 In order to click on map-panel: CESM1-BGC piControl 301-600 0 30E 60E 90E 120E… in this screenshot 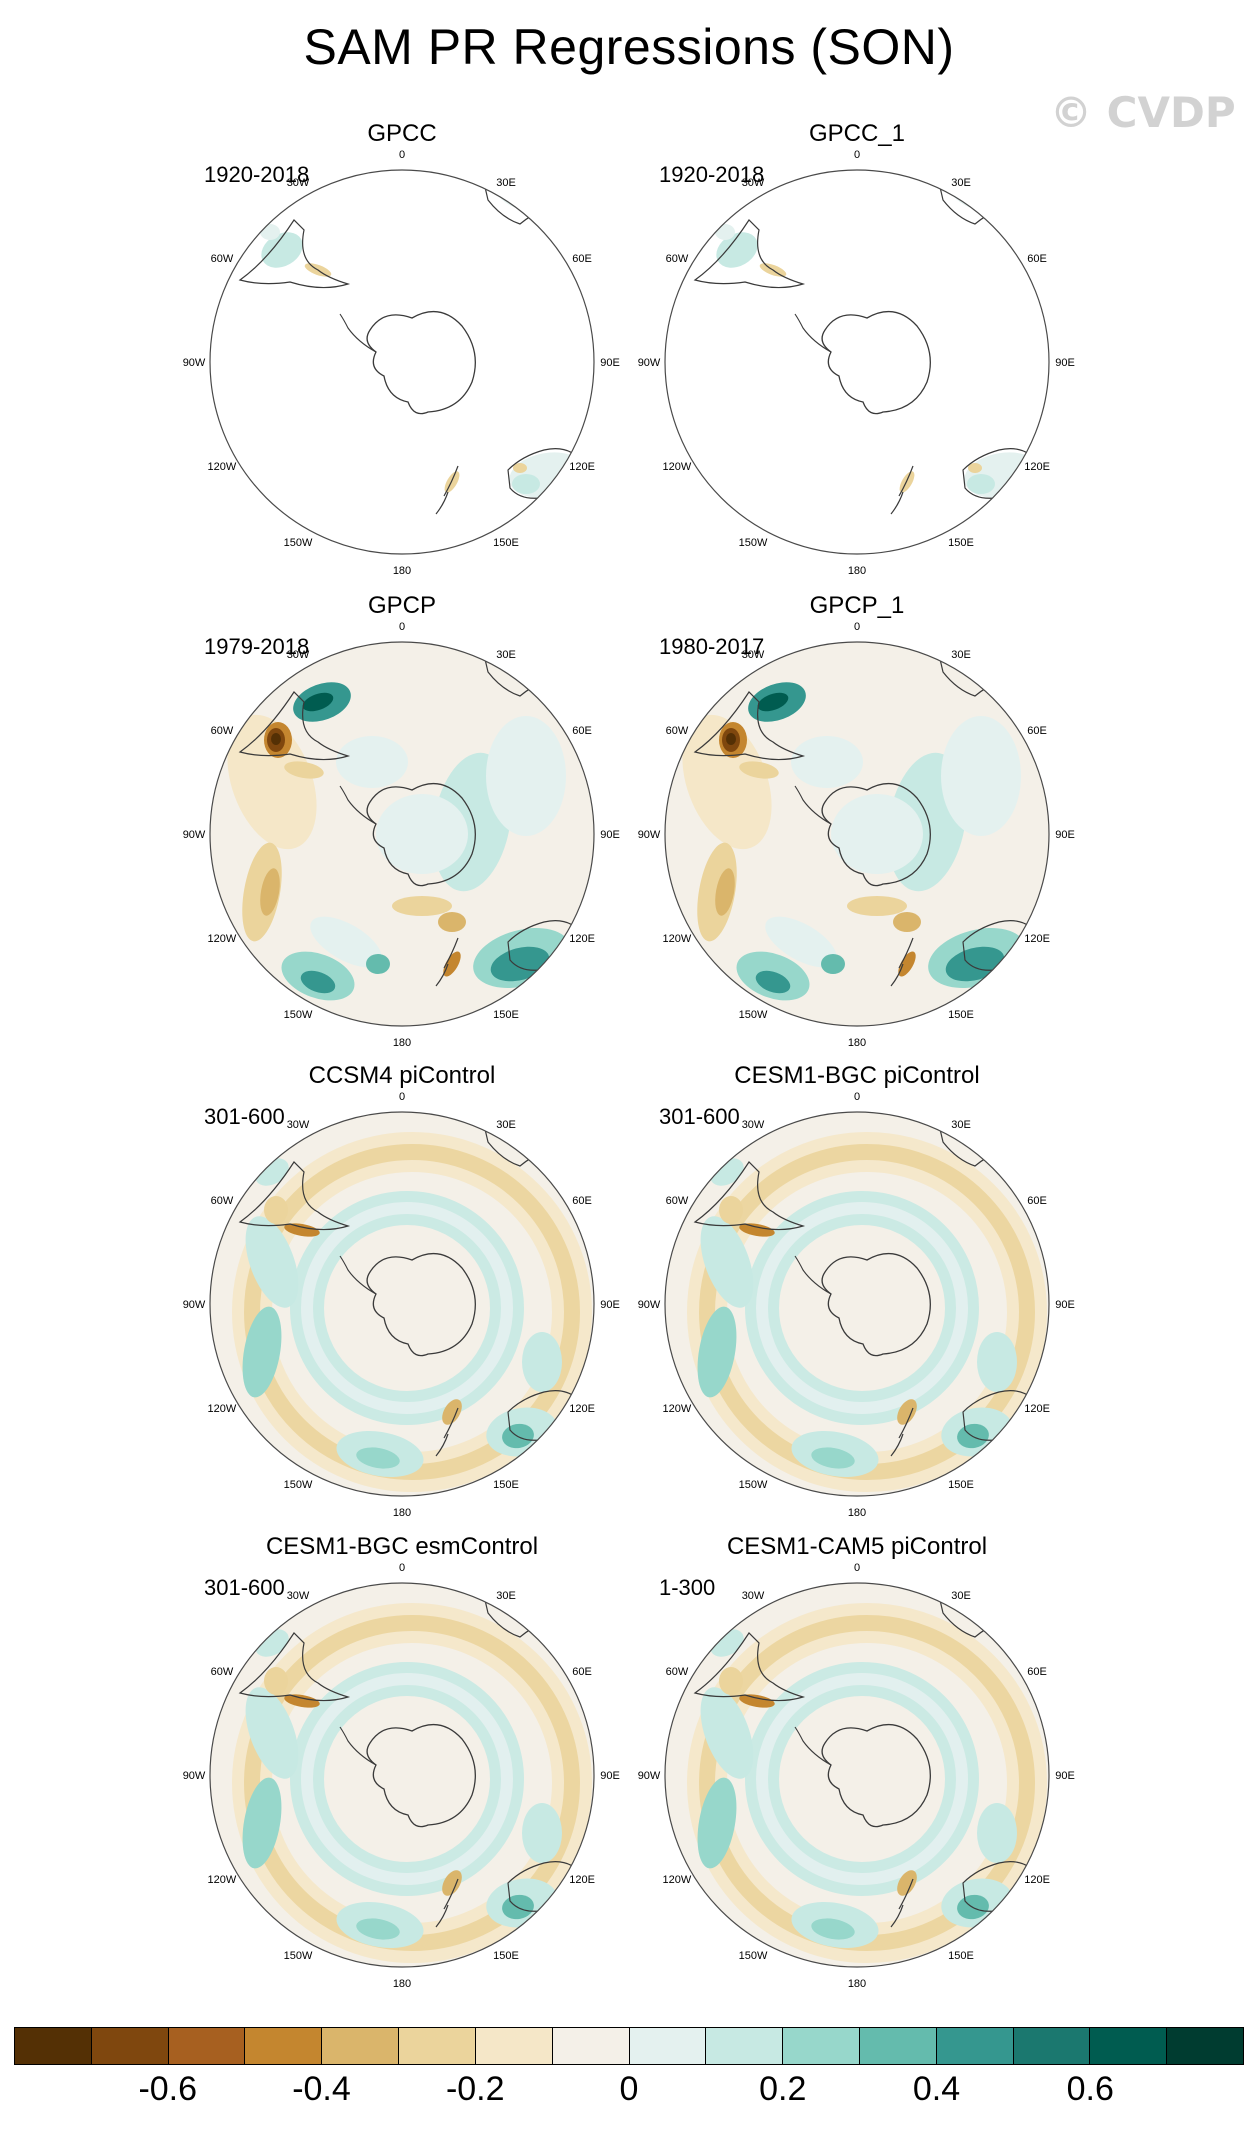, I will do `click(857, 1297)`.